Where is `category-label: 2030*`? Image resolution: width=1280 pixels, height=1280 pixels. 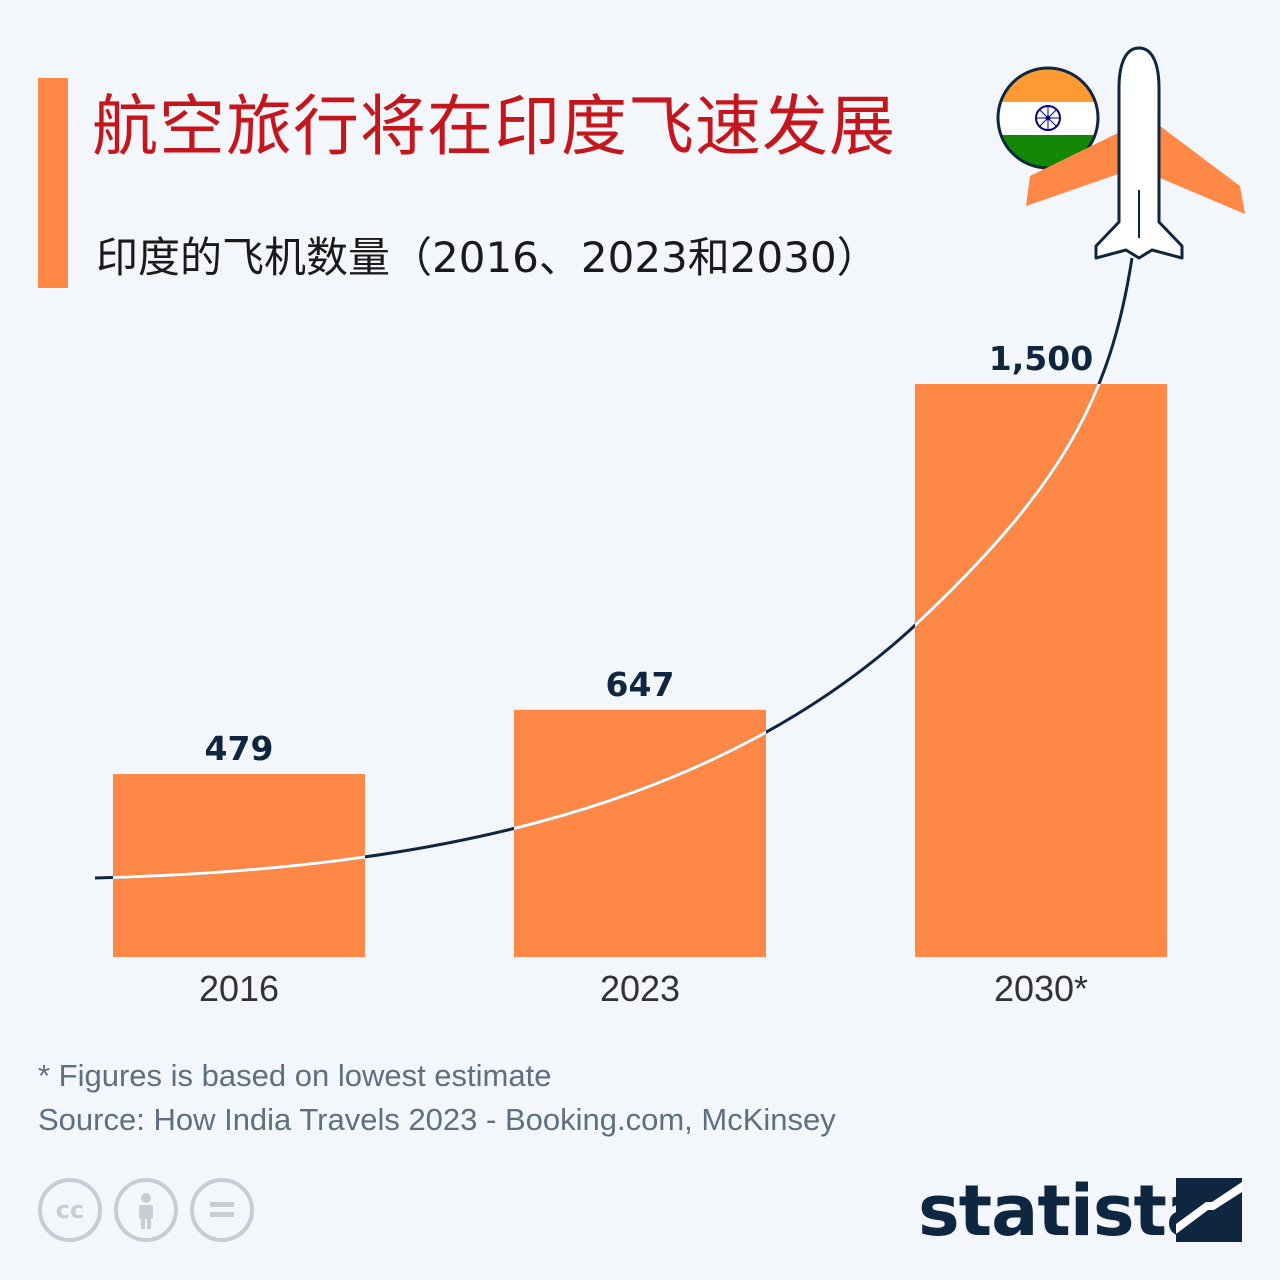 category-label: 2030* is located at coordinates (1041, 988).